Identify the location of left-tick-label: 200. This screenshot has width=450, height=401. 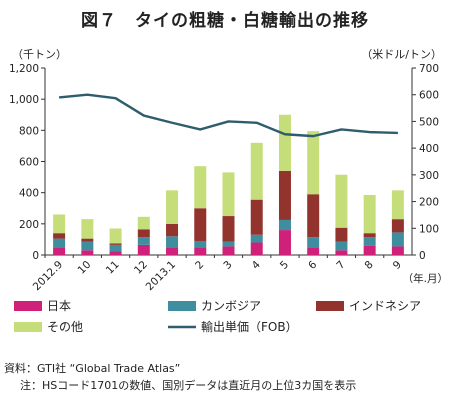
(29, 225).